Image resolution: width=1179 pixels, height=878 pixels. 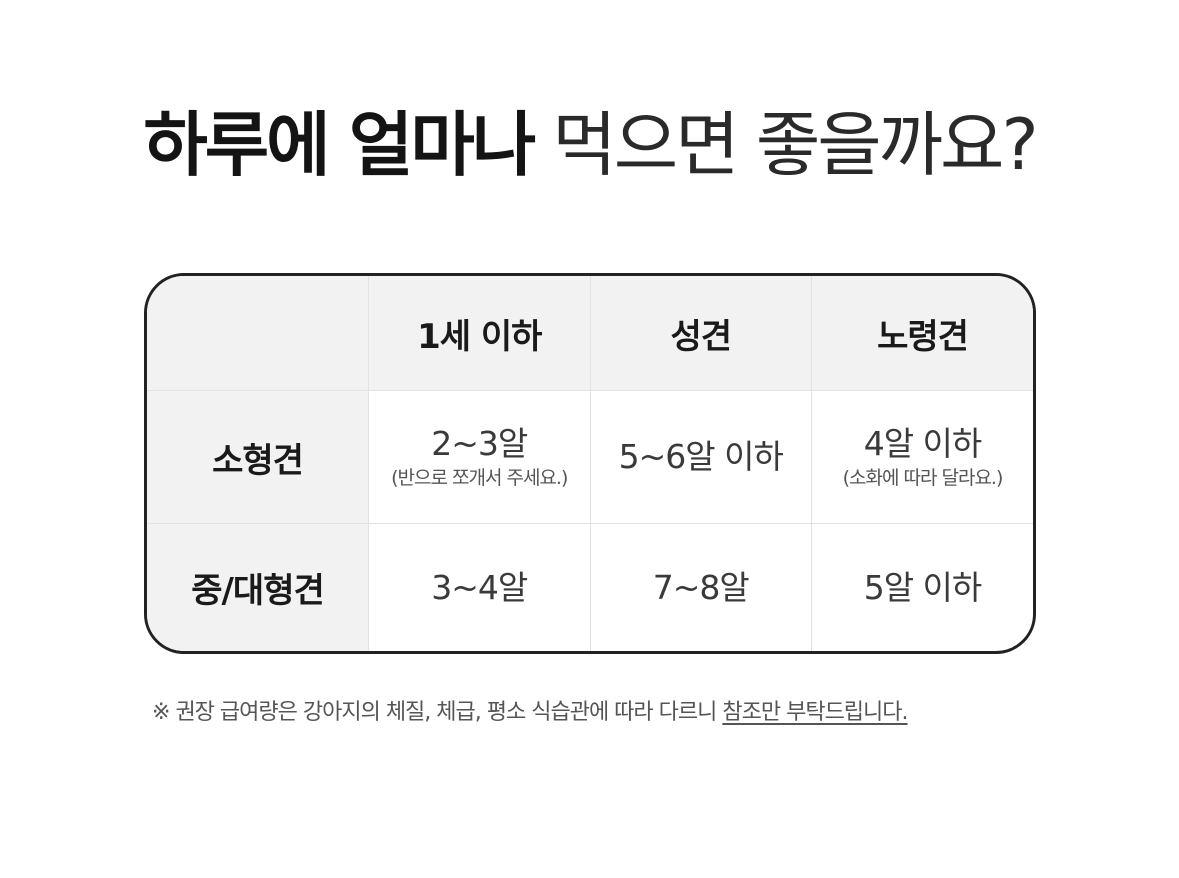 I want to click on row-header-medium-large: 중/대형견, so click(x=258, y=587).